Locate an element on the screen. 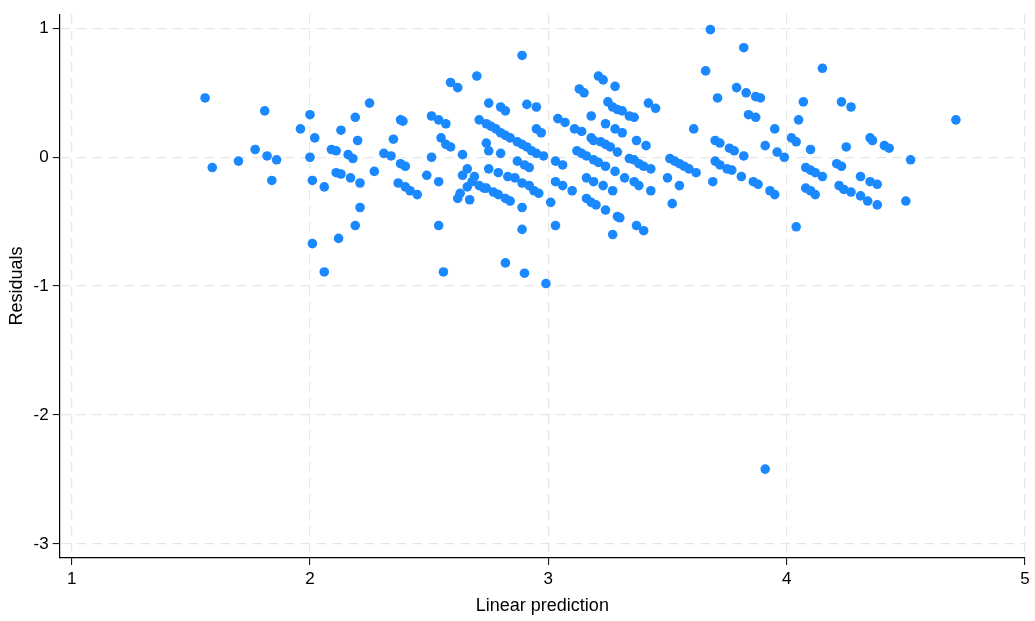 This screenshot has height=621, width=1035. y-axis-title: Residuals is located at coordinates (15, 286).